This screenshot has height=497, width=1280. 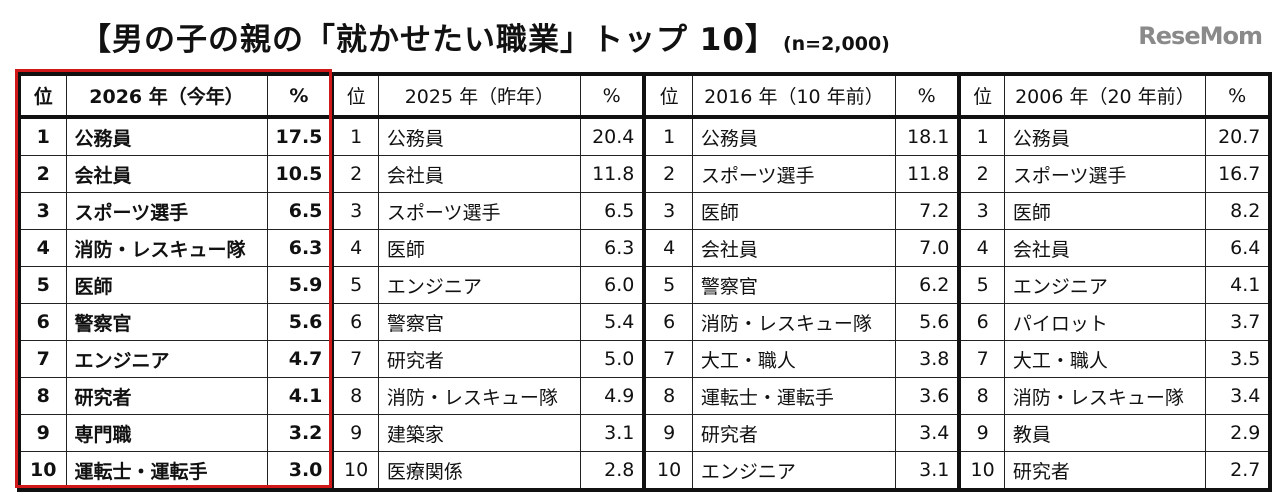 I want to click on table-row: 10 運転士・運転手 3.0 10 医療関係 2.8 10 エンジニア 3.1 10 研究者 2.7, so click(x=645, y=471).